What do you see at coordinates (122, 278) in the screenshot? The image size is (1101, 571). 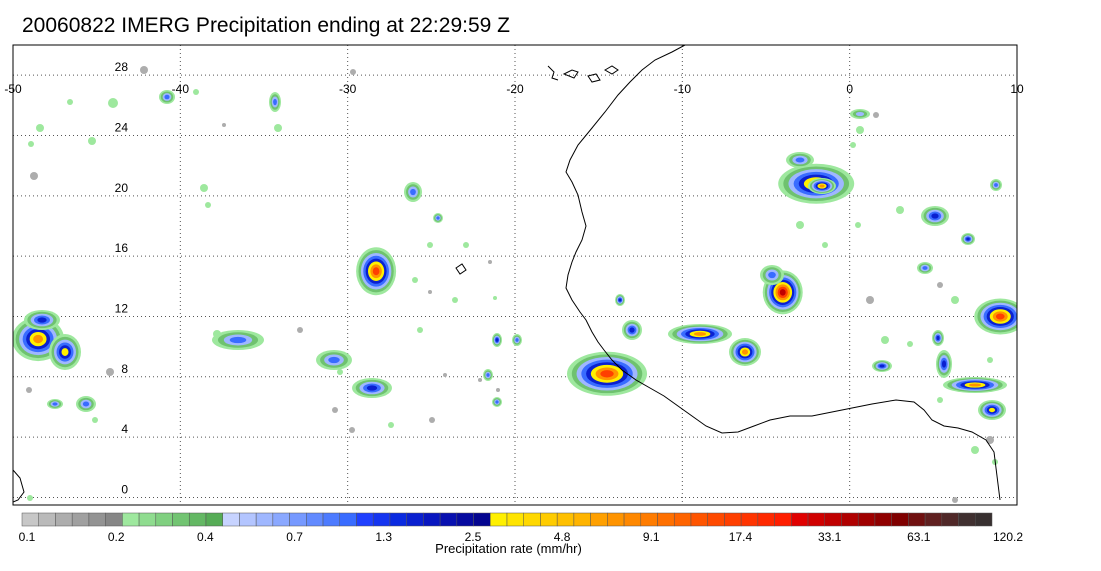 I see `latitude-labels: 28 24 20 16 12 8 4 0` at bounding box center [122, 278].